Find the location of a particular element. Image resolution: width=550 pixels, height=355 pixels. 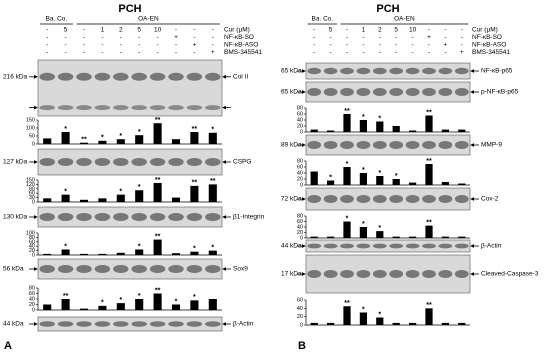

protein-name: Cox-2 is located at coordinates (490, 199).